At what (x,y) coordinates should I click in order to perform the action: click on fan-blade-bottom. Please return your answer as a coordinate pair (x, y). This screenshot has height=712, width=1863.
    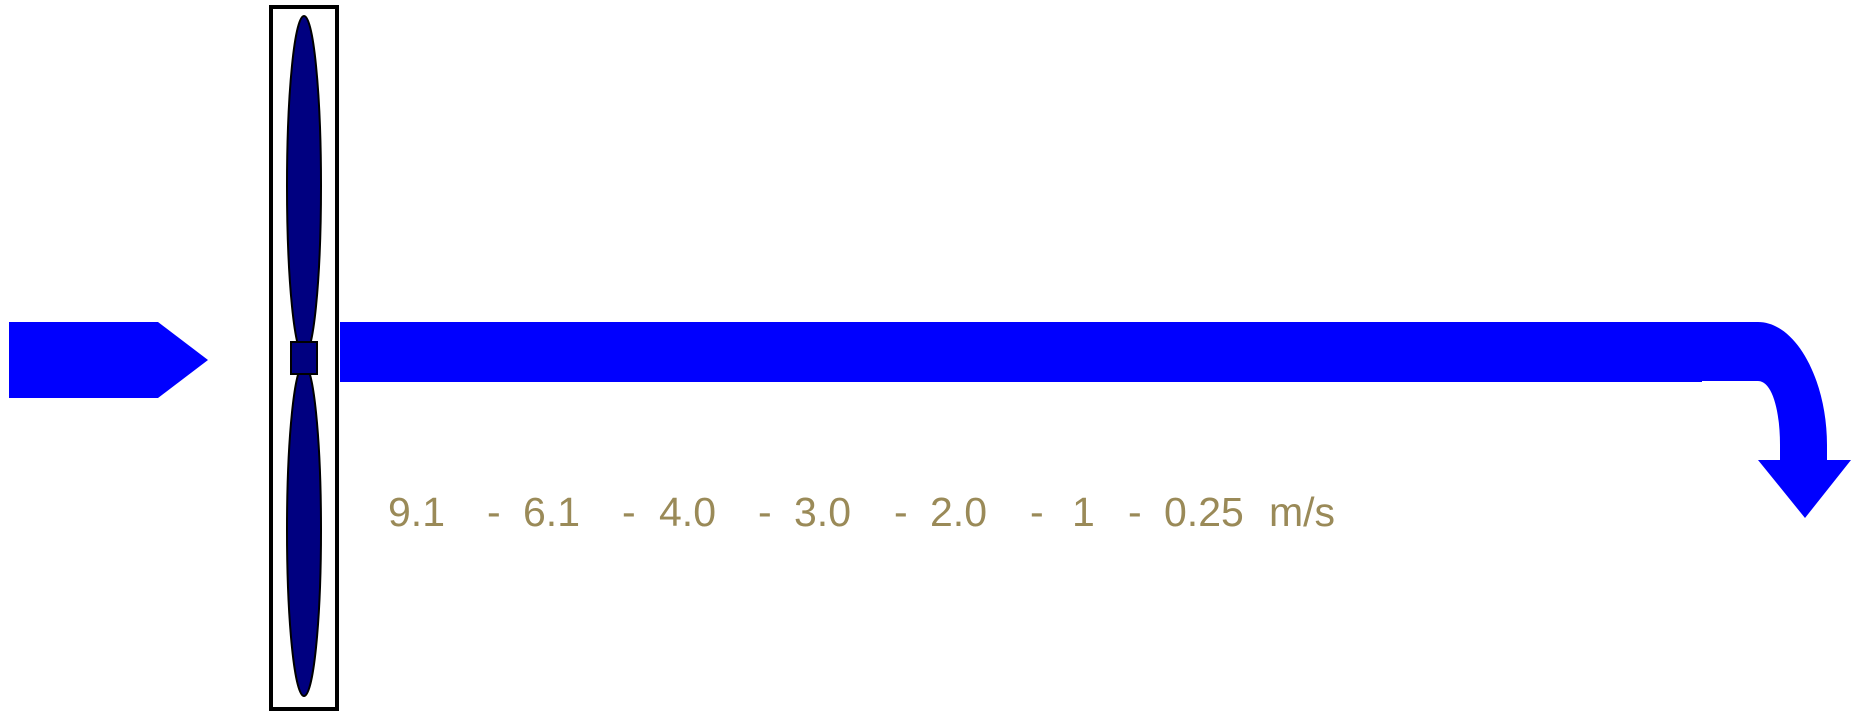
    Looking at the image, I should click on (304, 530).